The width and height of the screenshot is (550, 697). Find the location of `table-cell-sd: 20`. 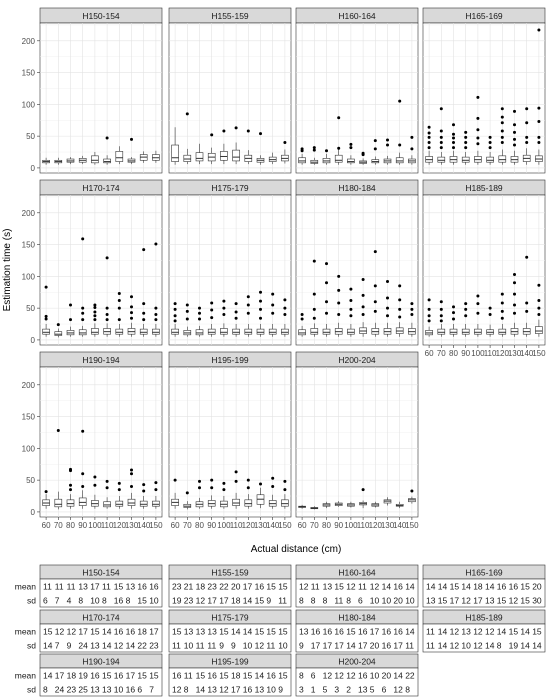

table-cell-sd: 20 is located at coordinates (398, 601).